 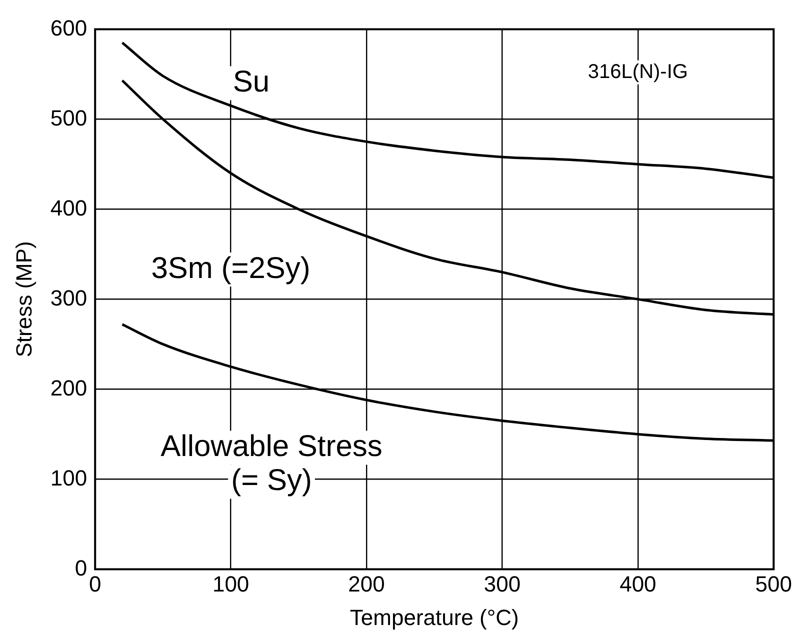 What do you see at coordinates (81, 567) in the screenshot?
I see `y-tick-label: 0` at bounding box center [81, 567].